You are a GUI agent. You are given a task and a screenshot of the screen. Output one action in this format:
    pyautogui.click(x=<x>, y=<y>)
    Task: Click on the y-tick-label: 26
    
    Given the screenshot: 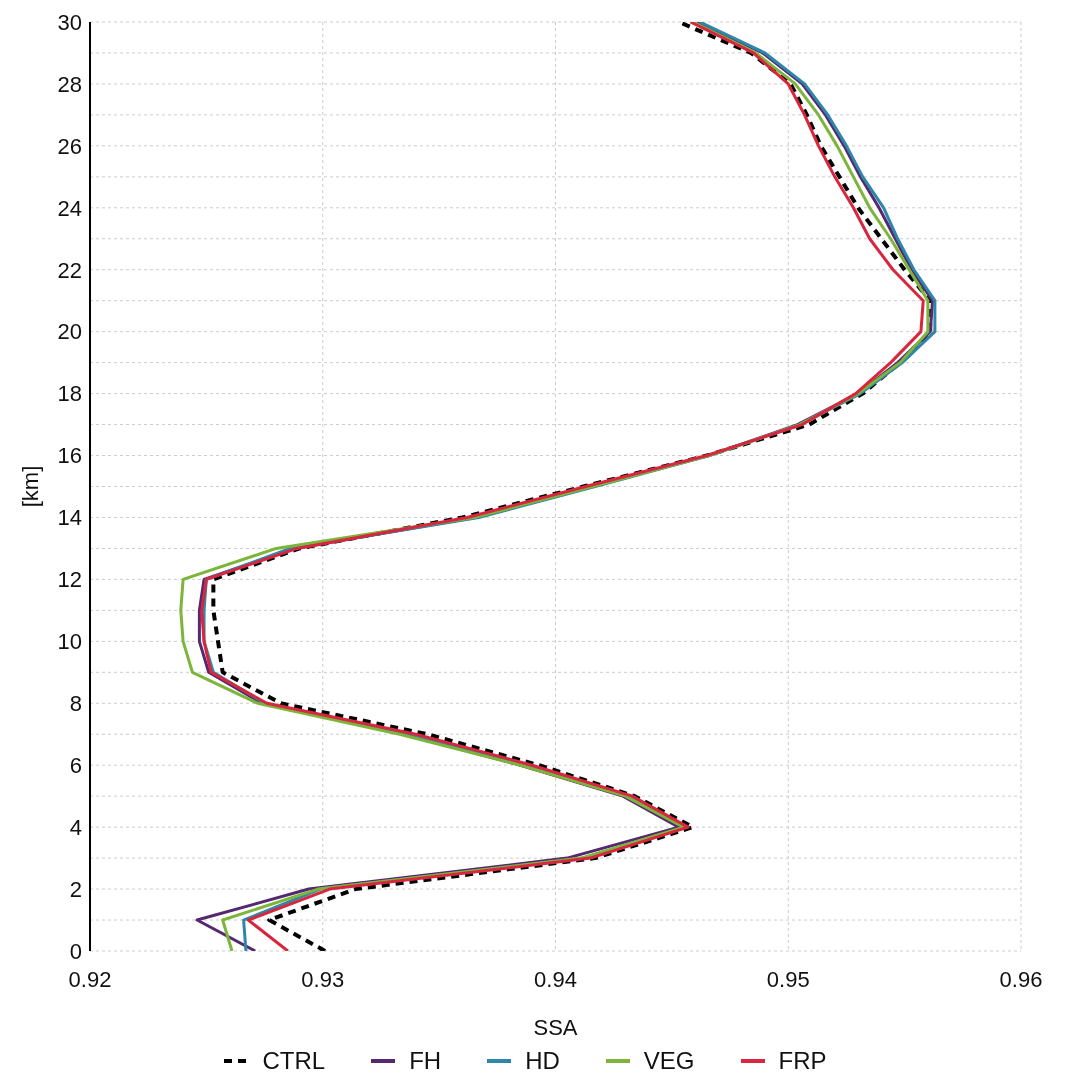 What is the action you would take?
    pyautogui.click(x=69, y=146)
    